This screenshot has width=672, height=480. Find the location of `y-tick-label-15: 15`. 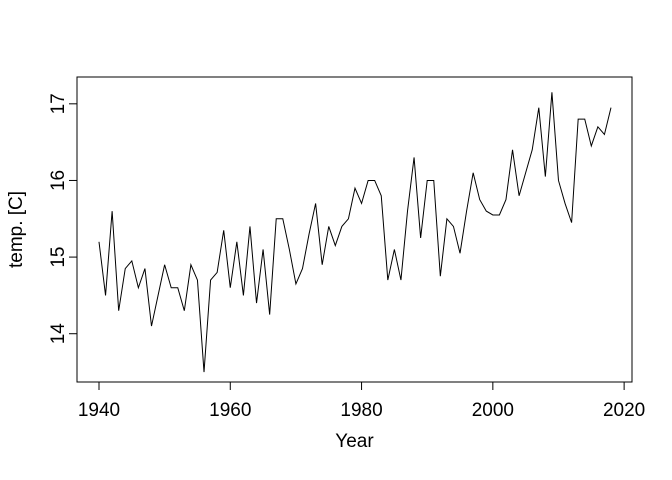

y-tick-label-15: 15 is located at coordinates (58, 257).